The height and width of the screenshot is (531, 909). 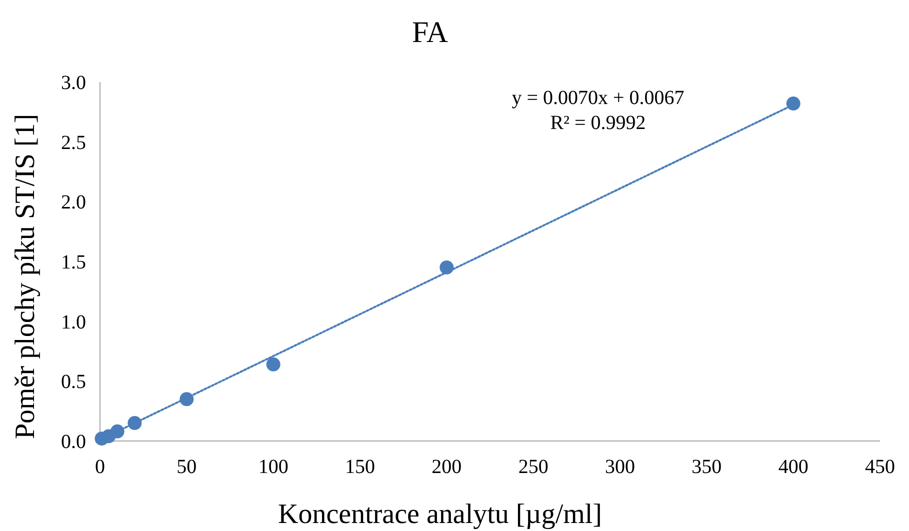 What do you see at coordinates (793, 467) in the screenshot?
I see `x-tick-label: 400` at bounding box center [793, 467].